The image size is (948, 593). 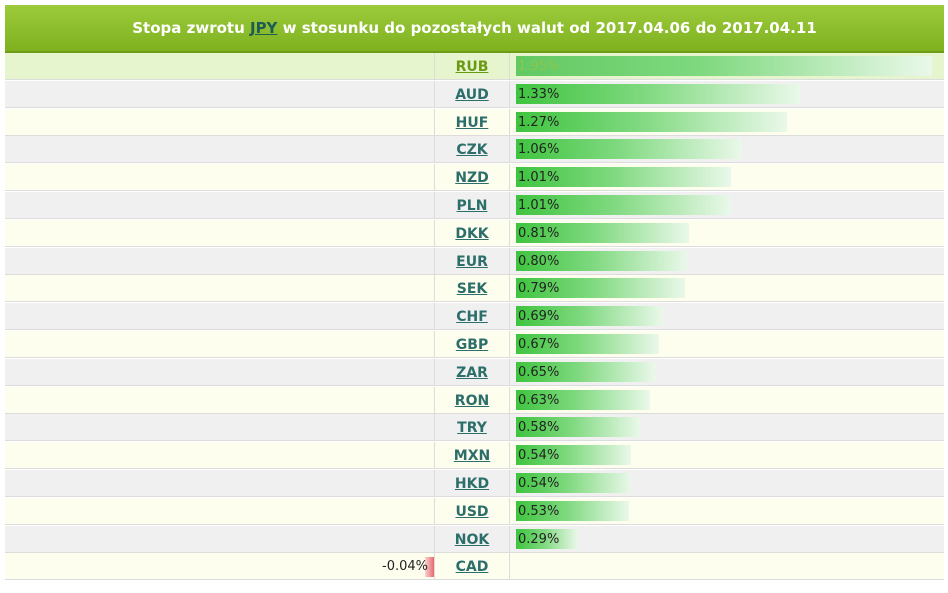 What do you see at coordinates (539, 178) in the screenshot?
I see `value-label-nzd: 1.01%` at bounding box center [539, 178].